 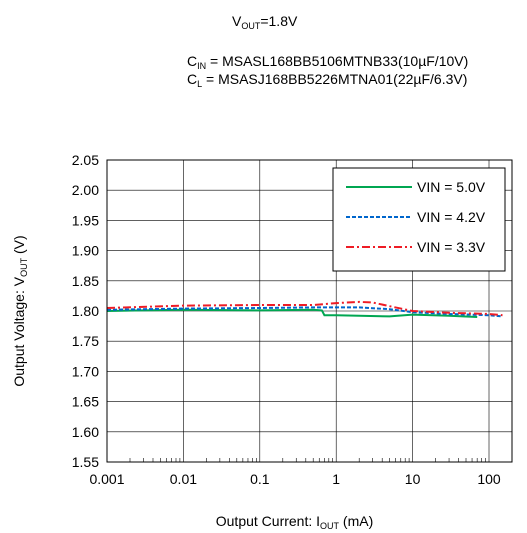 What do you see at coordinates (451, 217) in the screenshot?
I see `legend-entry: VIN = 4.2V` at bounding box center [451, 217].